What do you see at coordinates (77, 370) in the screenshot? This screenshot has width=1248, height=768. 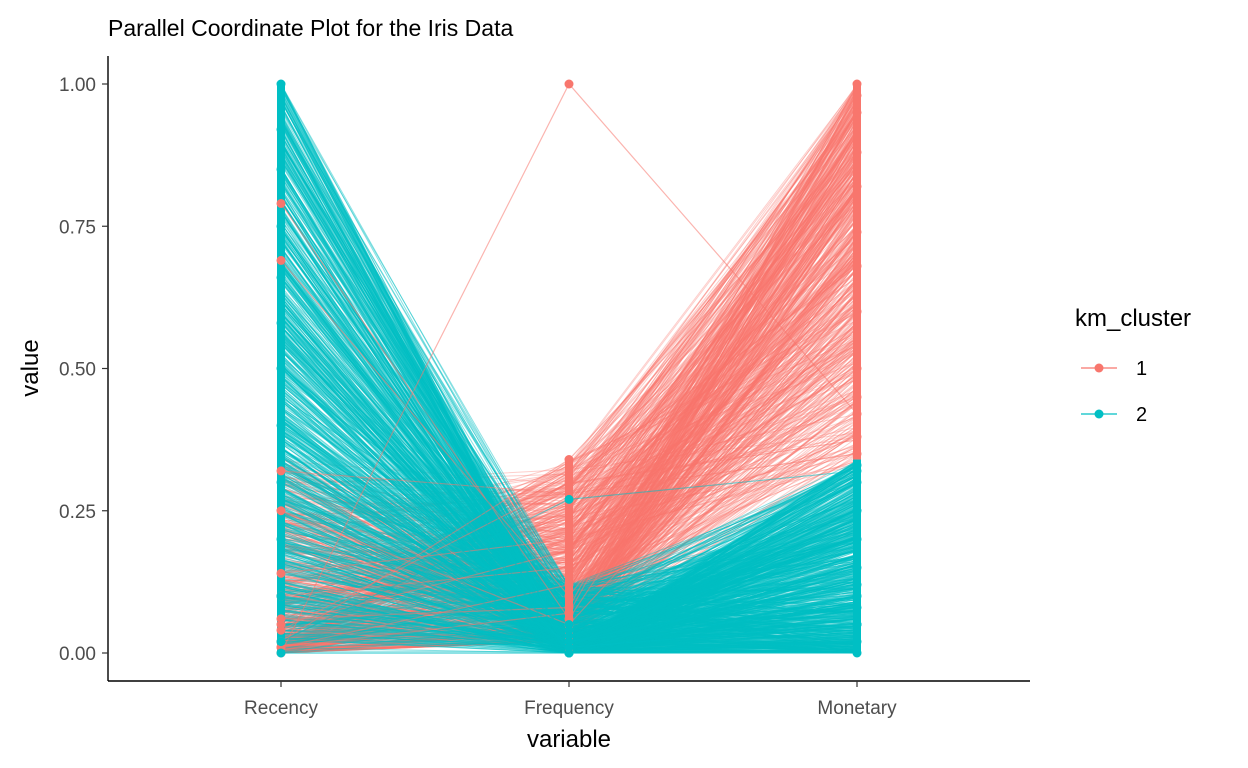 I see `y-tick-label: 0.50` at bounding box center [77, 370].